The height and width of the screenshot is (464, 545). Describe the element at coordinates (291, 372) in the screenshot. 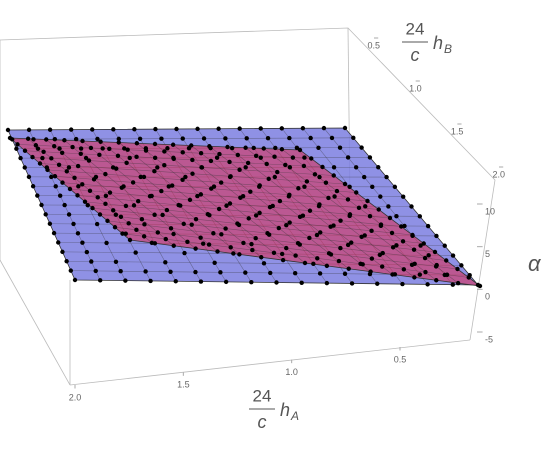

I see `tick-label: 1.0` at that location.